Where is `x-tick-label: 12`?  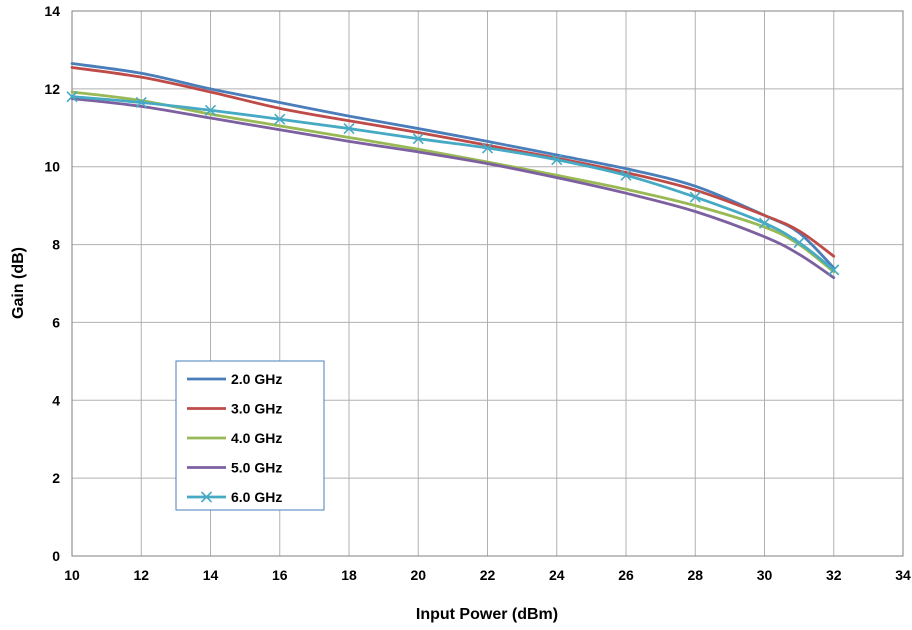 x-tick-label: 12 is located at coordinates (141, 575).